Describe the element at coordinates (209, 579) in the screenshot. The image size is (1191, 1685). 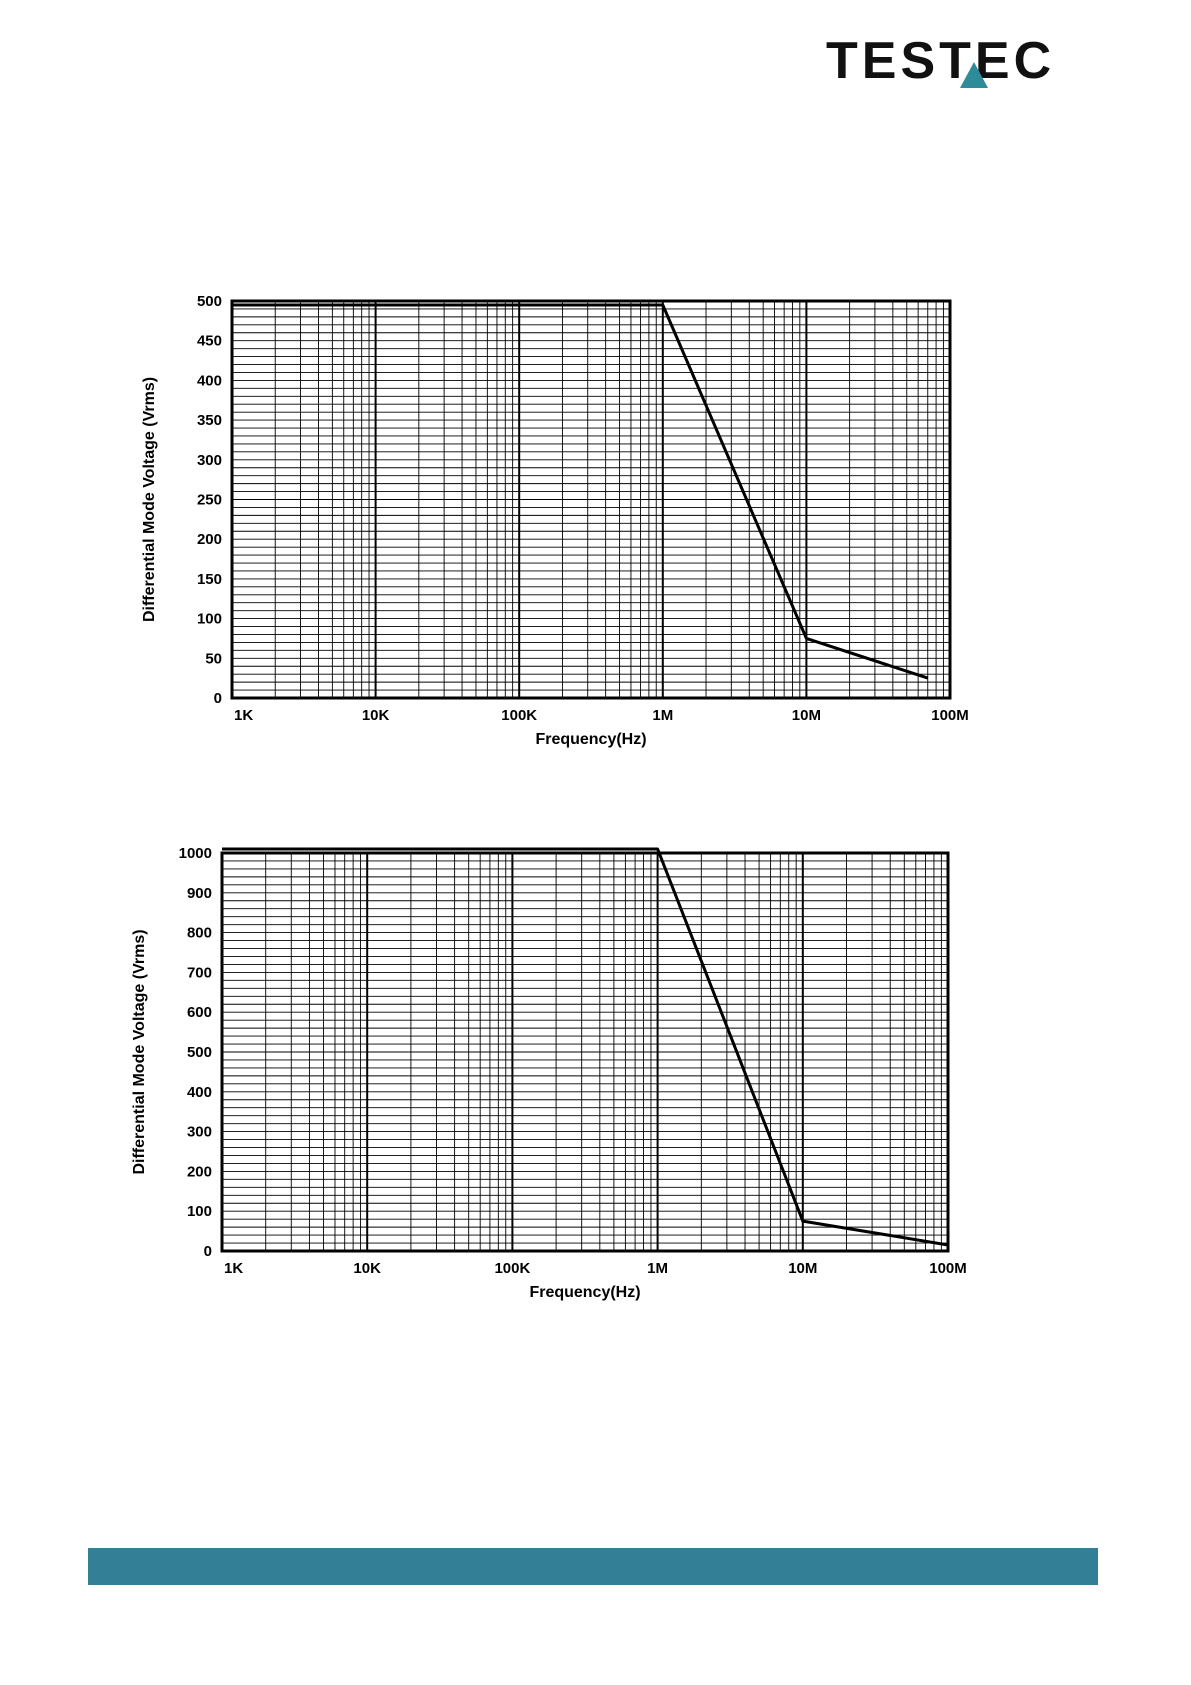
I see `y-tick-label: 150` at that location.